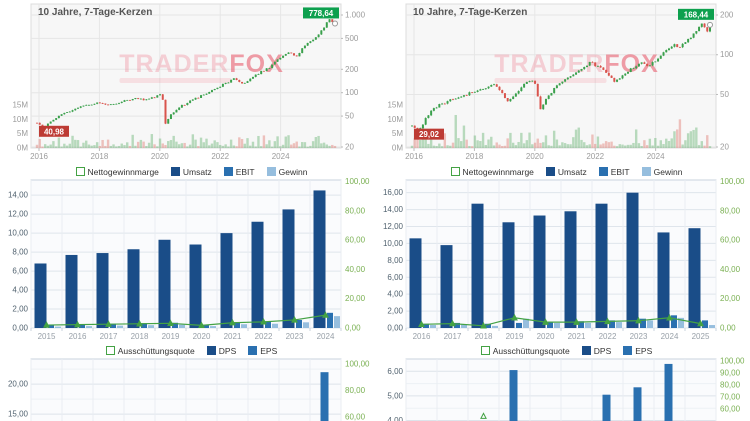 This screenshot has width=750, height=421. What do you see at coordinates (220, 156) in the screenshot?
I see `svg-text: 2022` at bounding box center [220, 156].